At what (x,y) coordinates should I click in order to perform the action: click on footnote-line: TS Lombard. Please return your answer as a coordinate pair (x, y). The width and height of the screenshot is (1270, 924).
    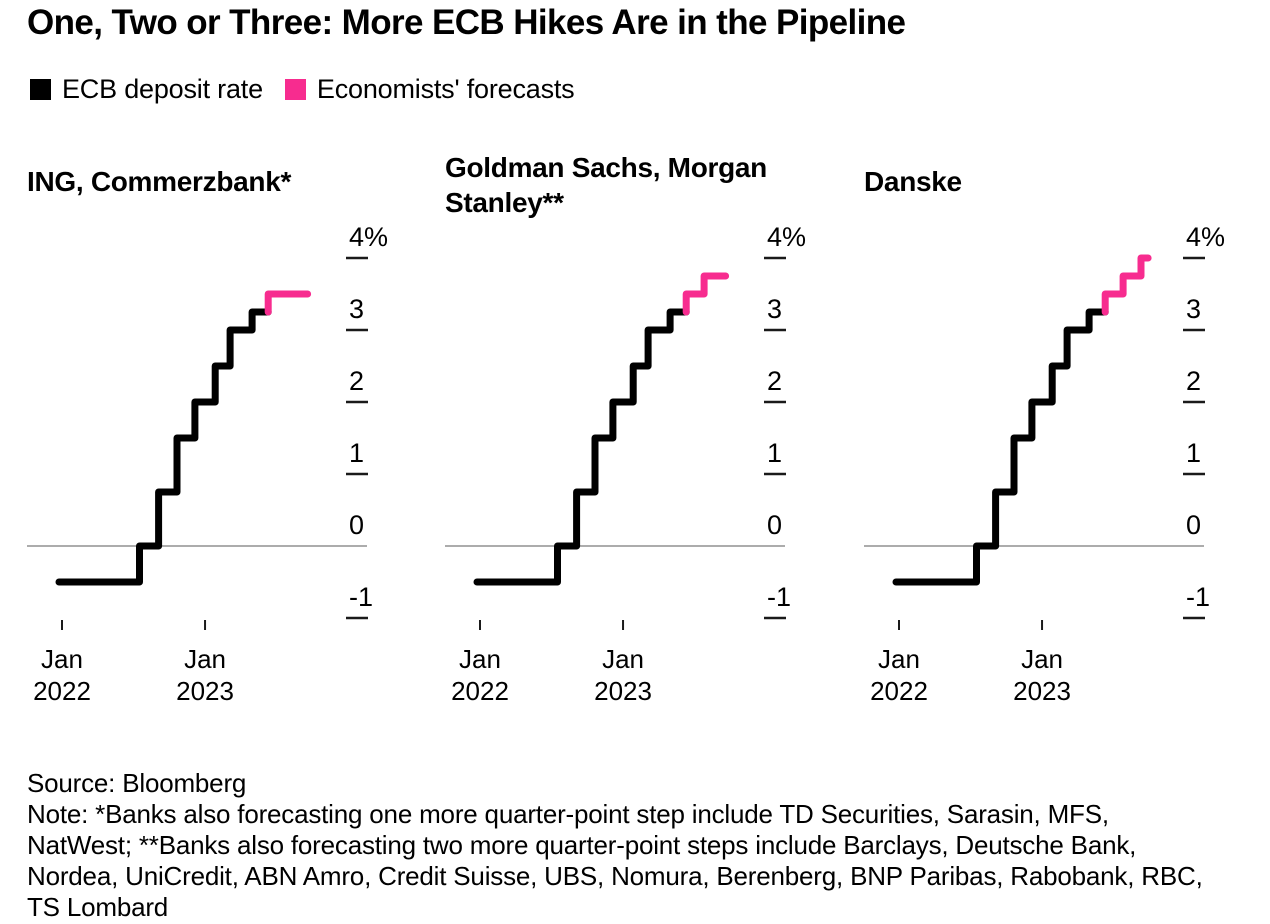
    Looking at the image, I should click on (98, 907).